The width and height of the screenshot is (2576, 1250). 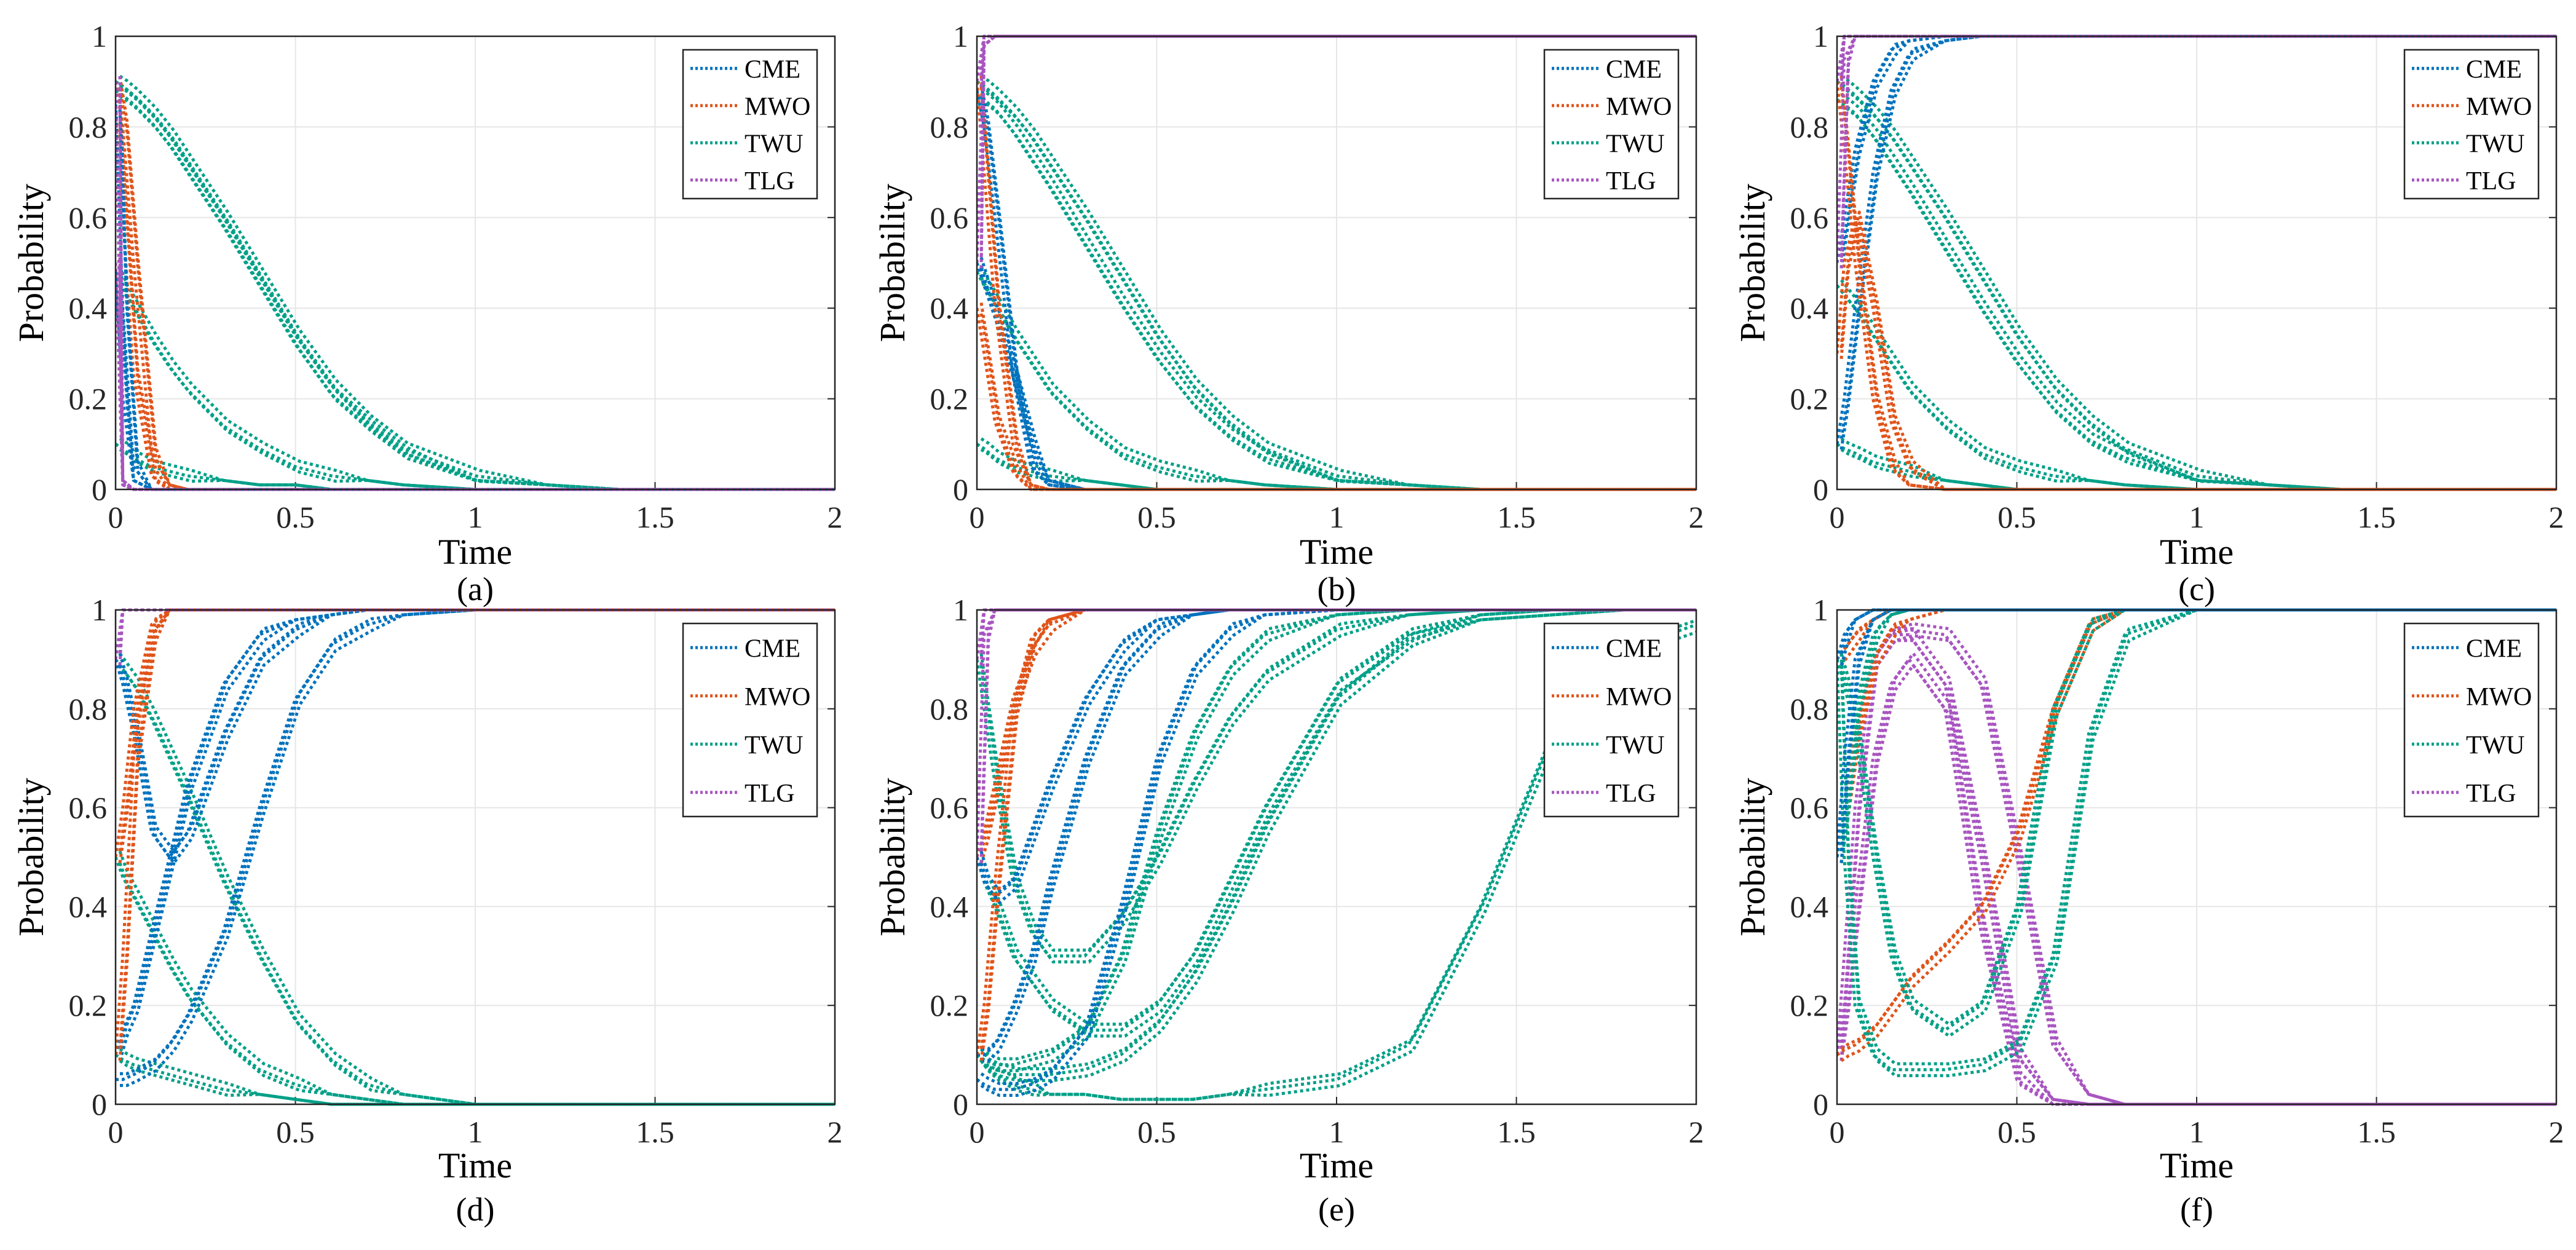 What do you see at coordinates (1336, 1210) in the screenshot?
I see `subplot-caption: (e)` at bounding box center [1336, 1210].